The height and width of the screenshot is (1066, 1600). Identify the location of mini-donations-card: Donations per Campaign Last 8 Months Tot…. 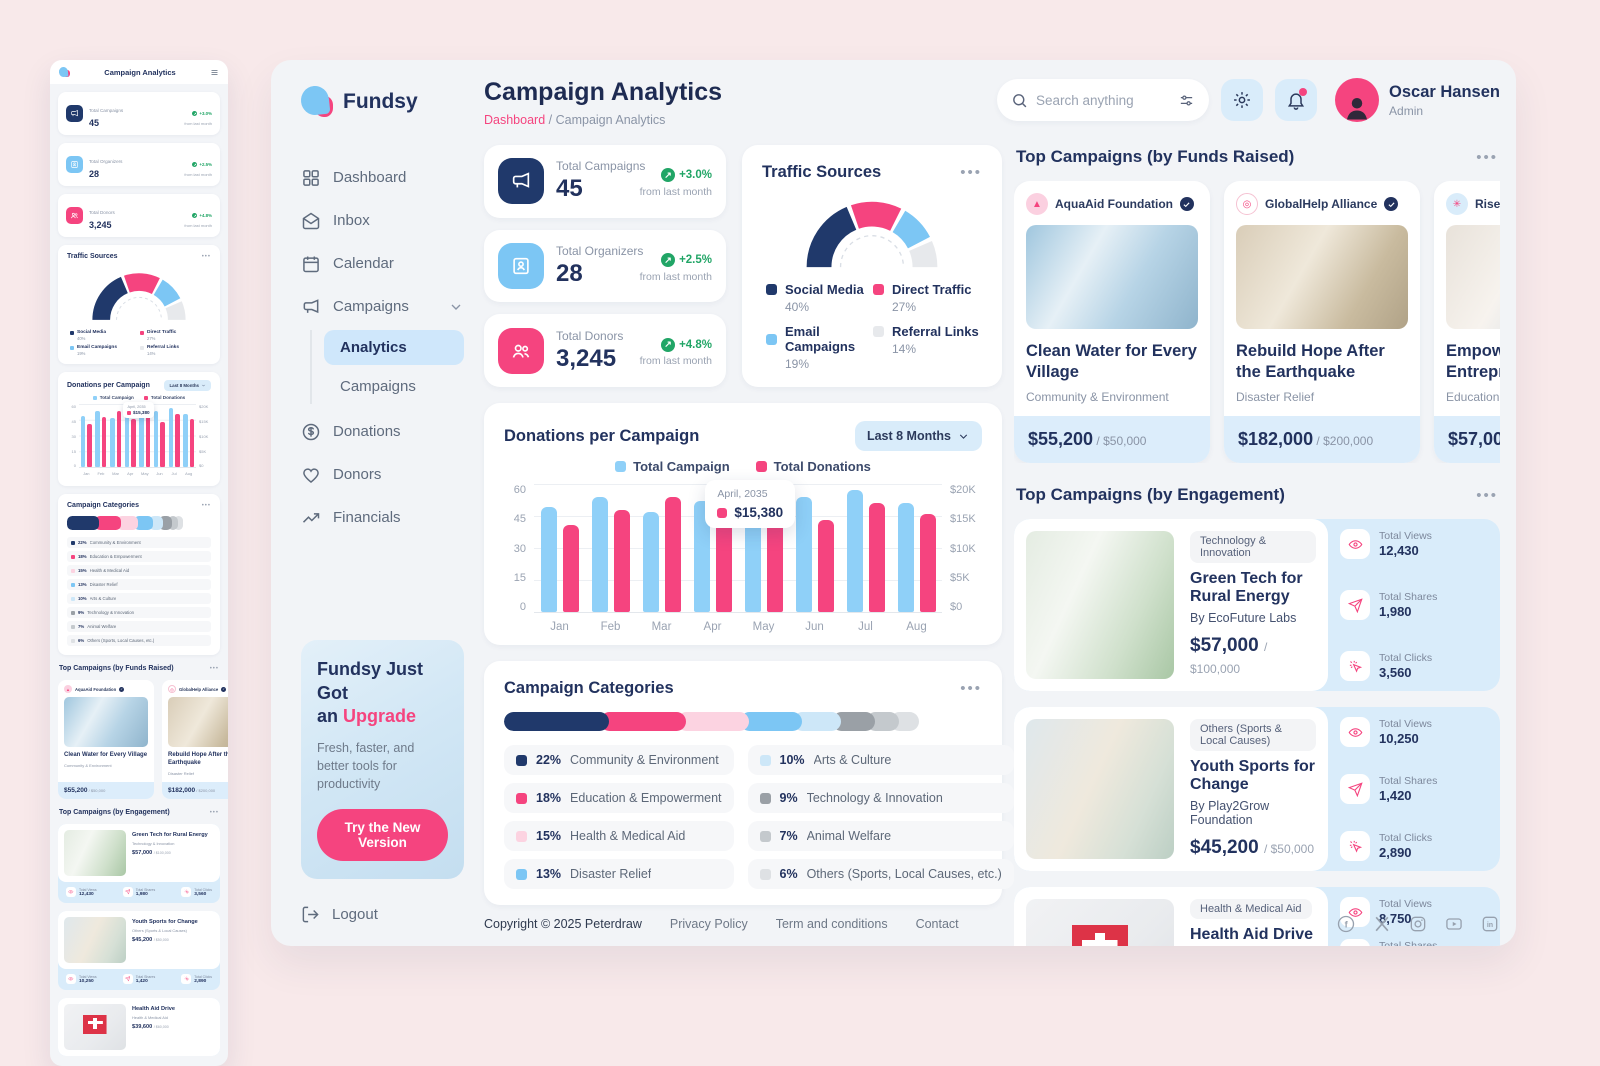
(139, 429).